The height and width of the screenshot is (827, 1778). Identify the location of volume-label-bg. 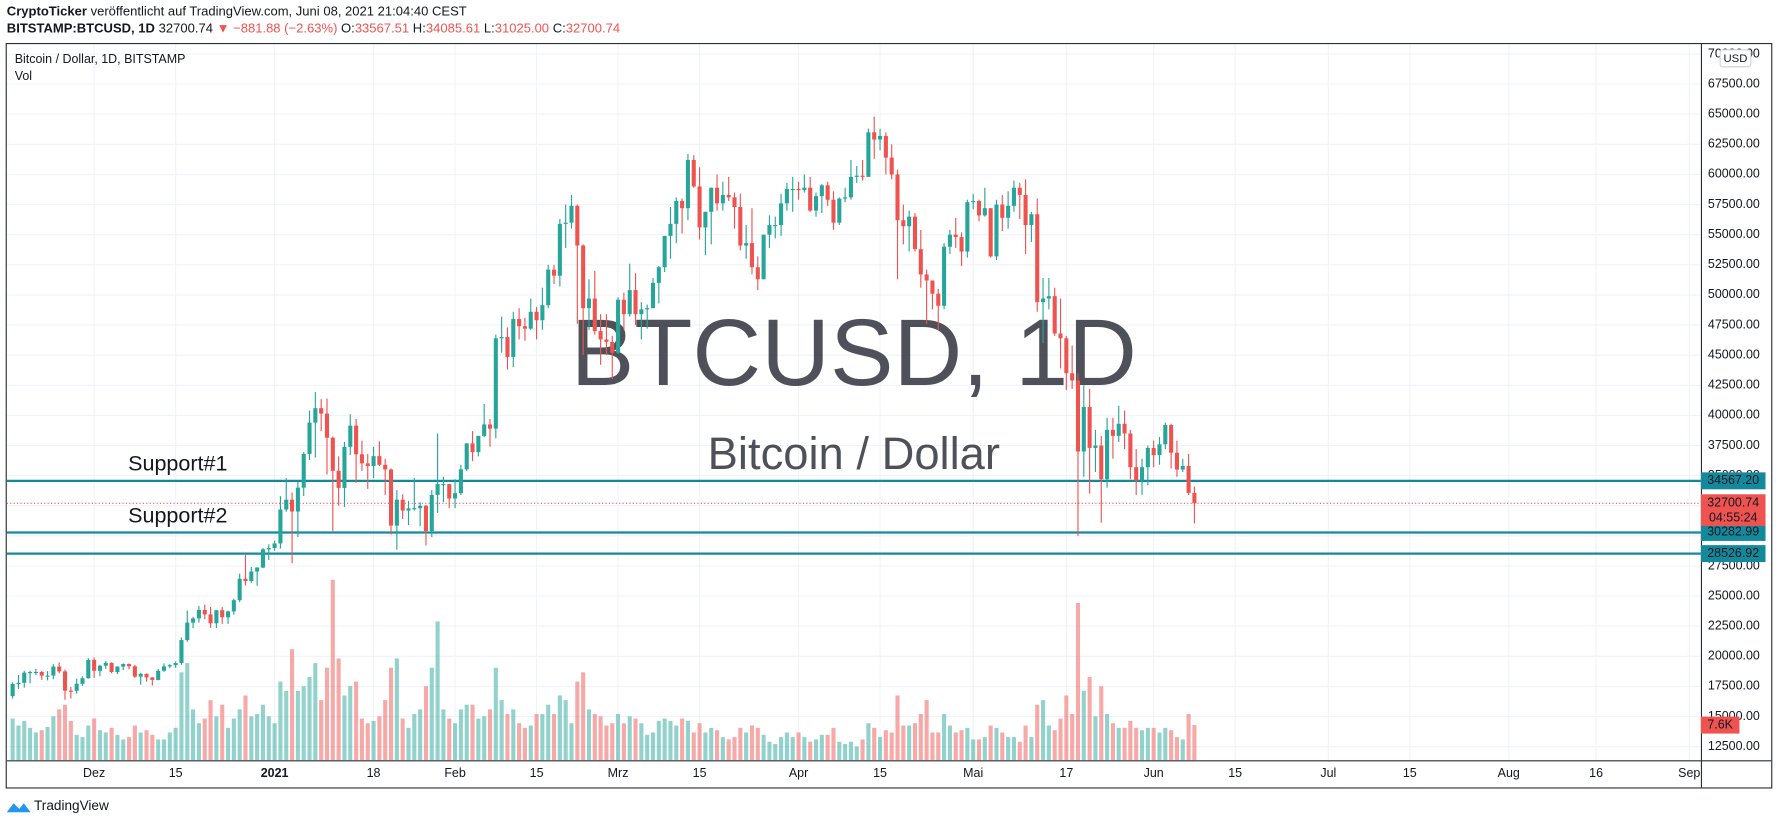
(1720, 725).